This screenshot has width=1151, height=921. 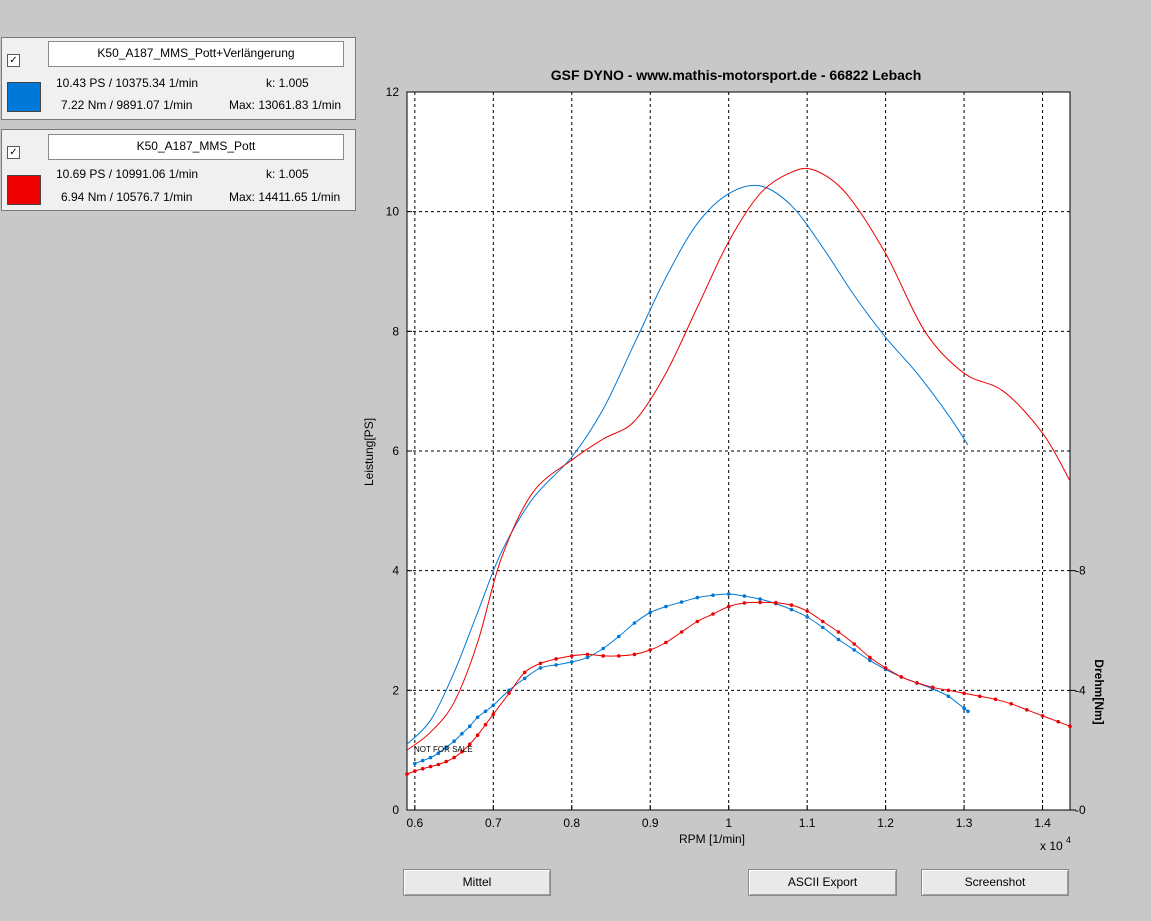 What do you see at coordinates (196, 54) in the screenshot?
I see `run-1-name-field: K50_A187_MMS_Pott+Verlängerung` at bounding box center [196, 54].